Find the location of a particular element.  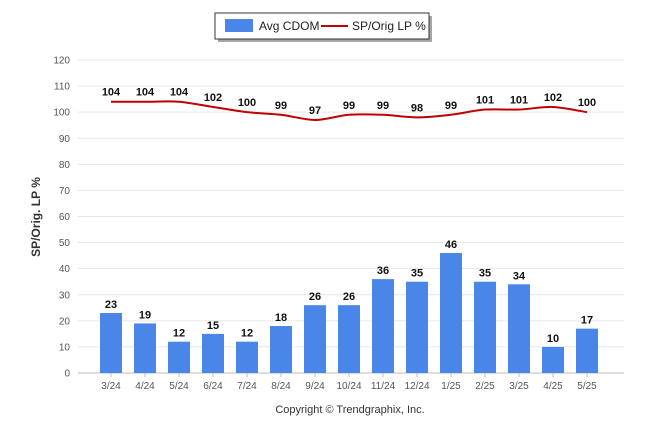

y-tick-label: 90 is located at coordinates (65, 139).